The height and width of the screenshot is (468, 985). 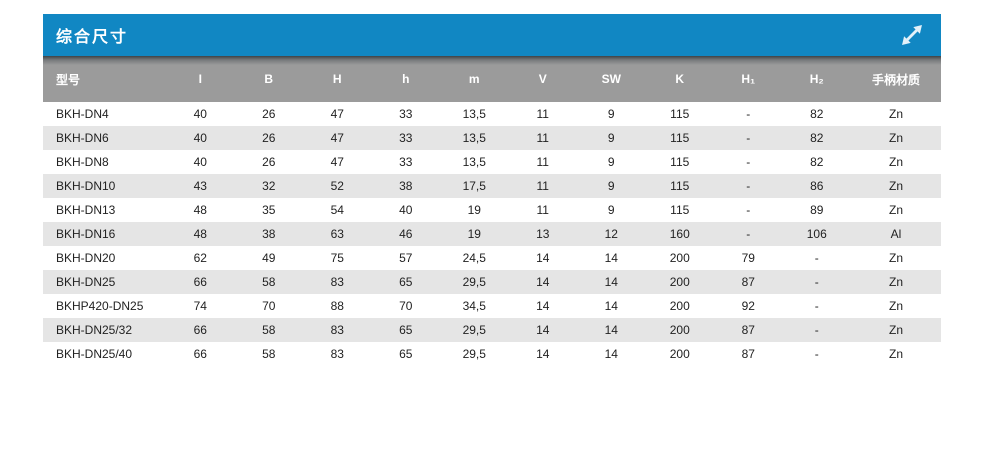 I want to click on column-header: V, so click(x=542, y=79).